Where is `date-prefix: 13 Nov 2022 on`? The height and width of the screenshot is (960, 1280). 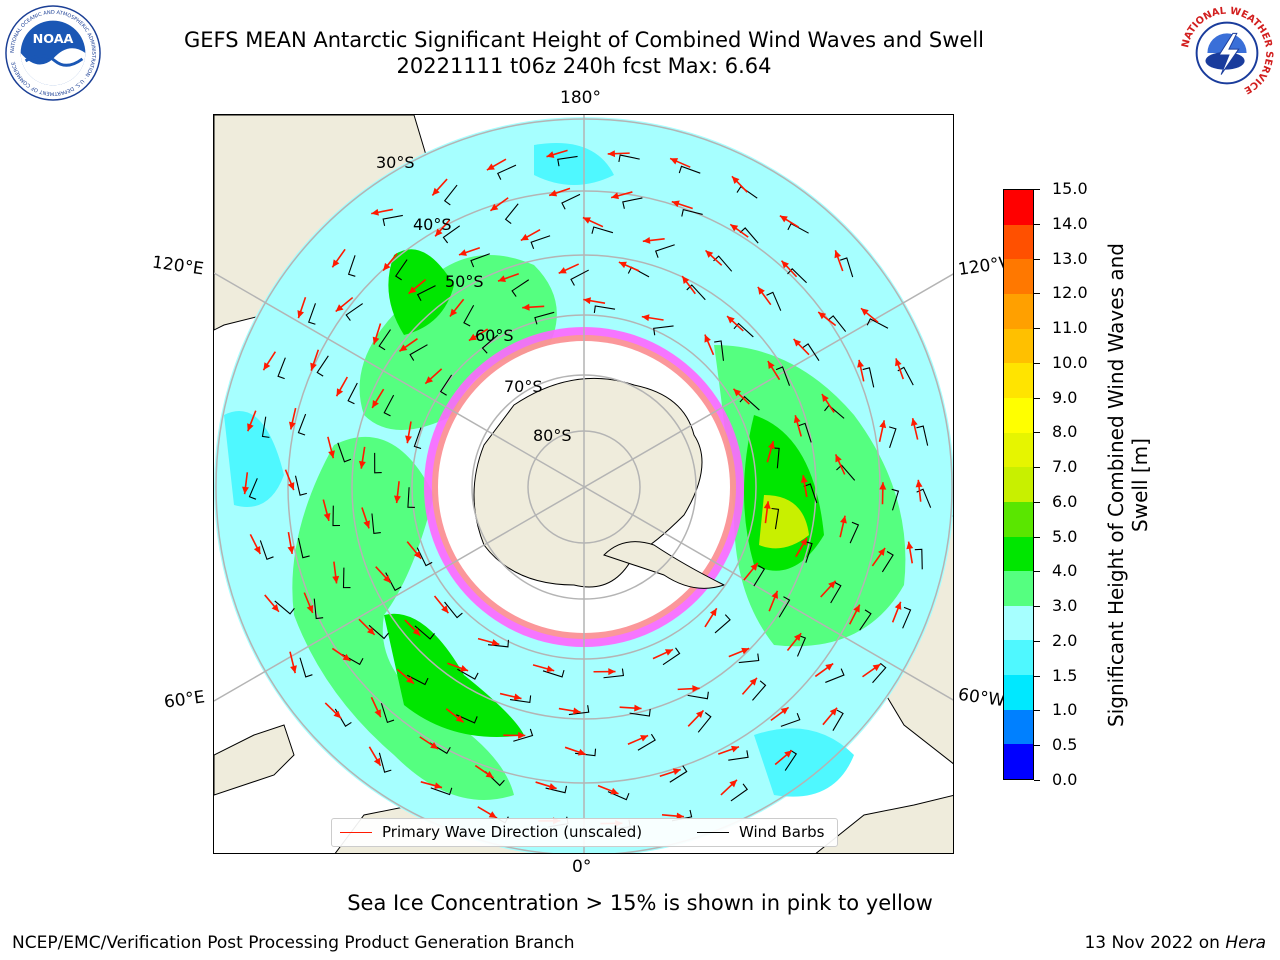 date-prefix: 13 Nov 2022 on is located at coordinates (1155, 943).